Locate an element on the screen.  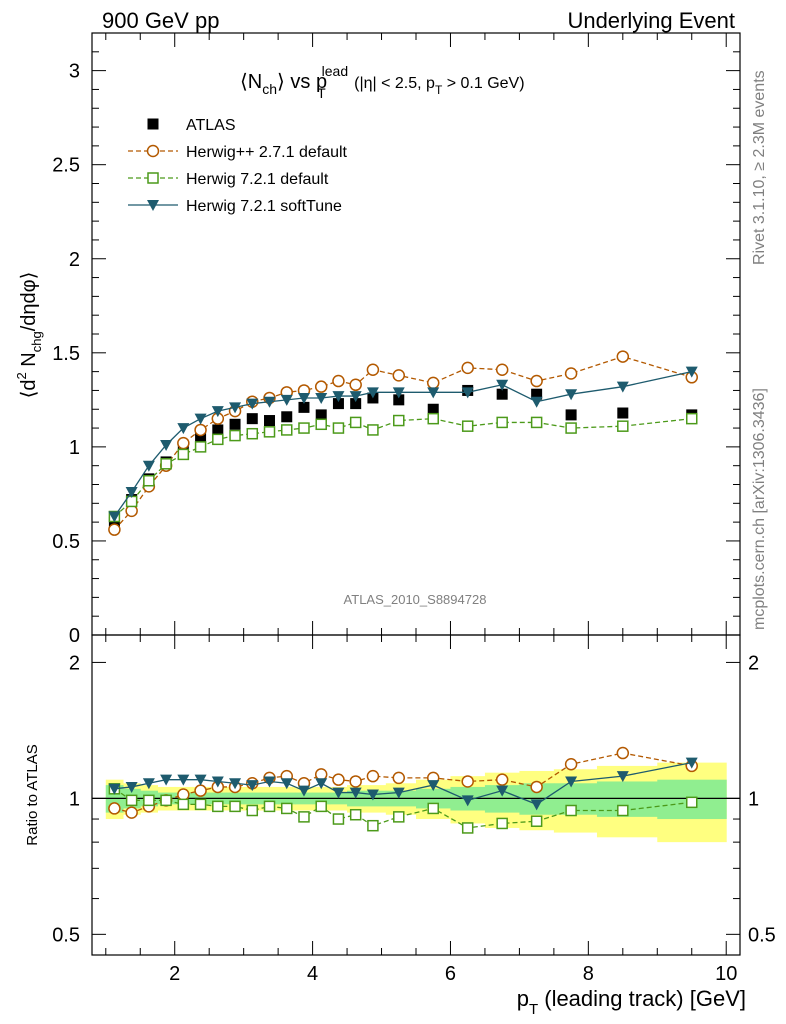
x-tick-label: 10 is located at coordinates (726, 974).